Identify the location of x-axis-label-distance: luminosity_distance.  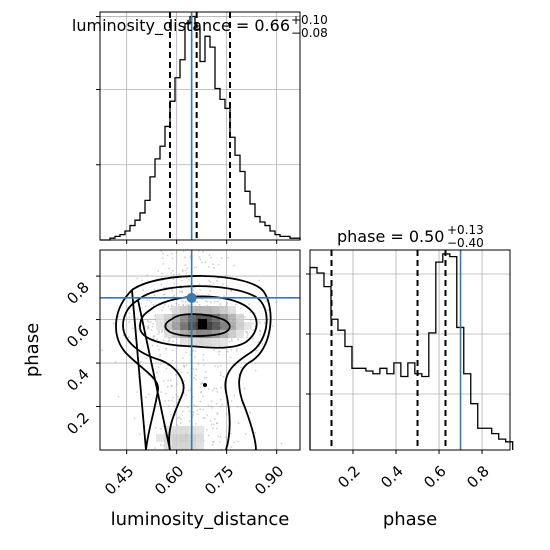
(200, 519).